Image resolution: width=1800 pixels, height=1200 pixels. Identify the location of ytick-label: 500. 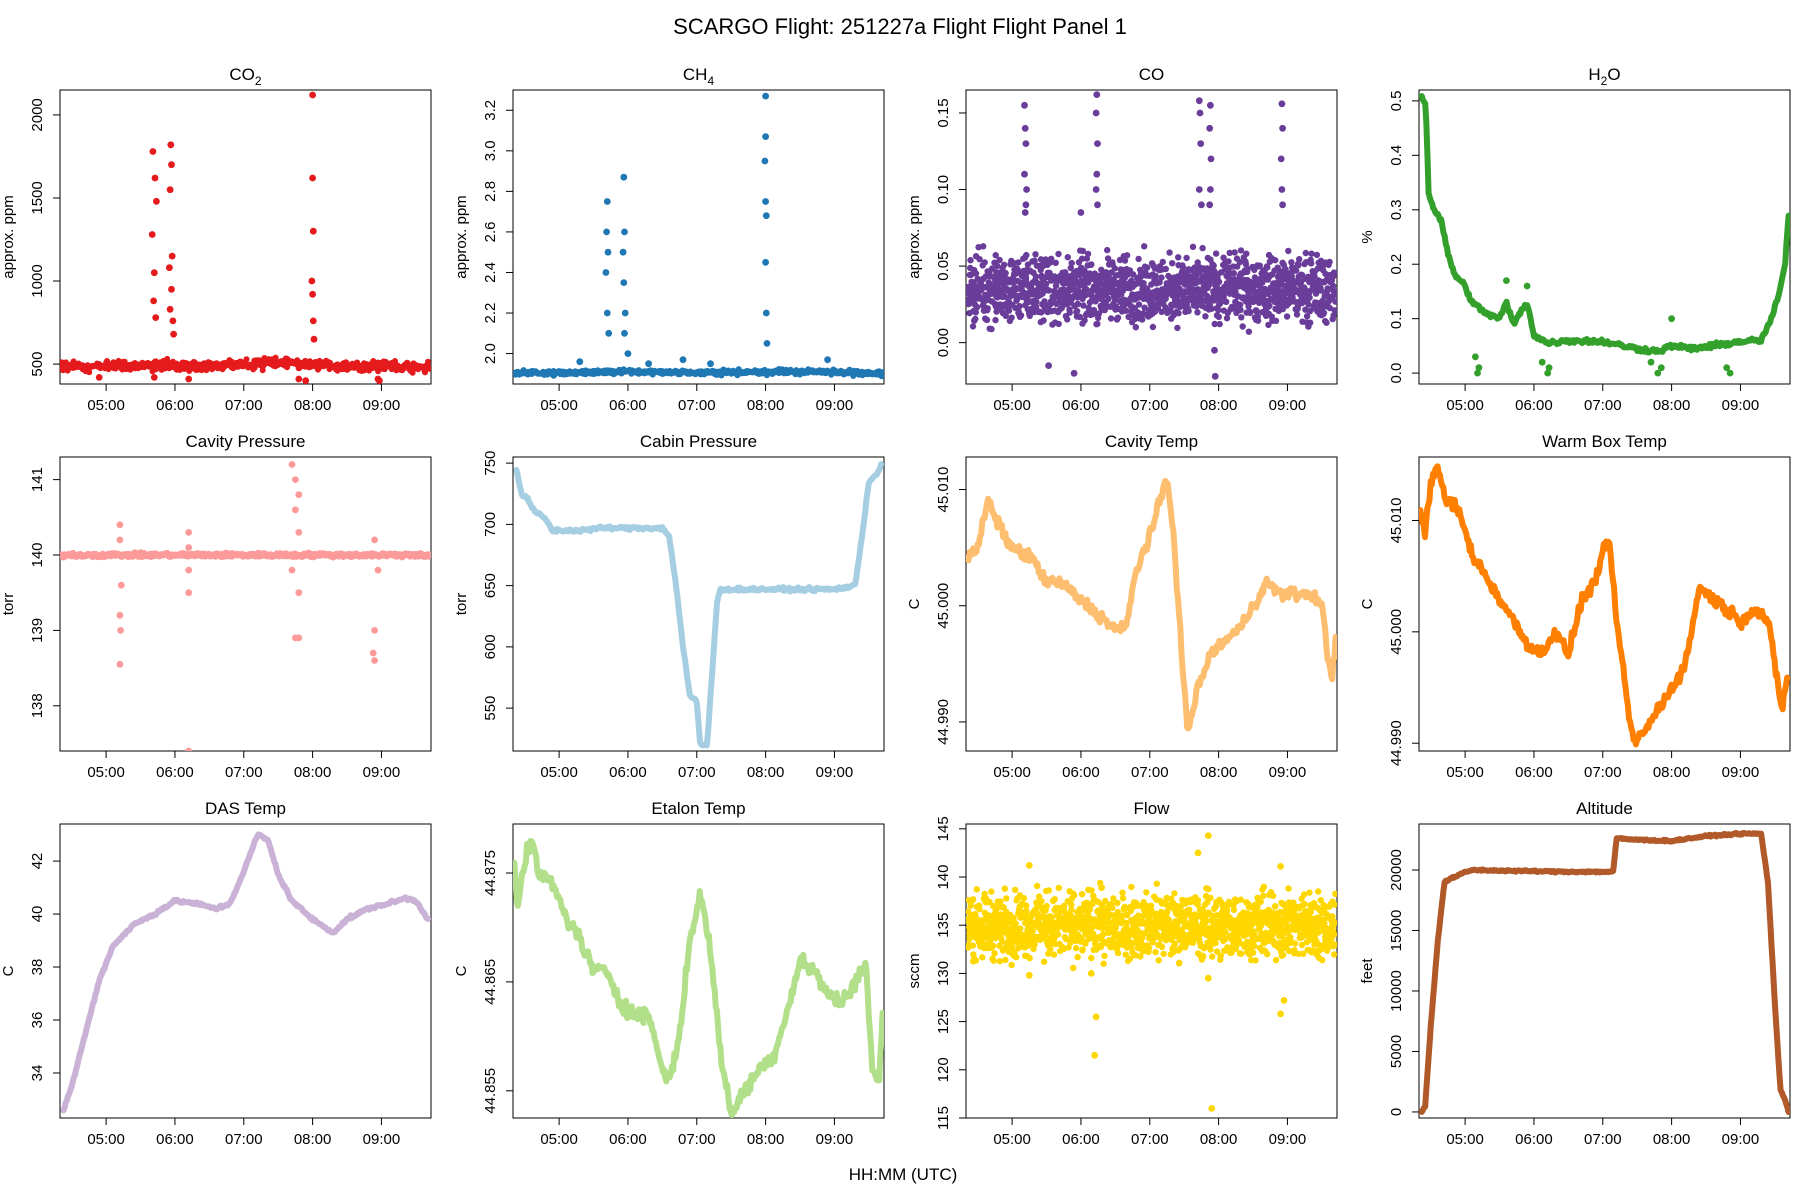
(37, 364).